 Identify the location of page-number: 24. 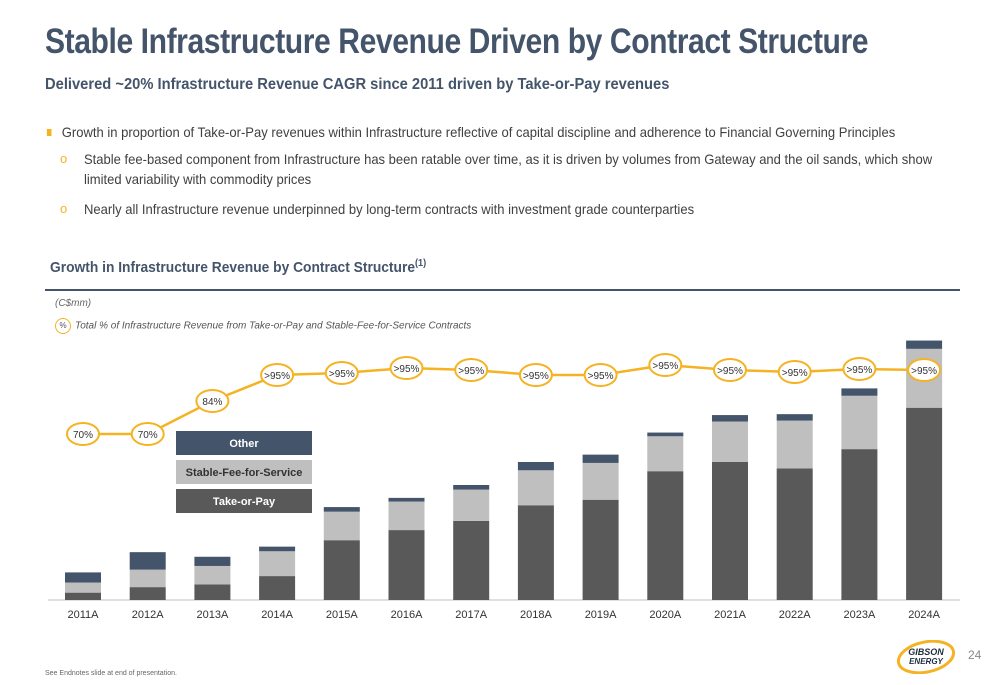
(975, 655).